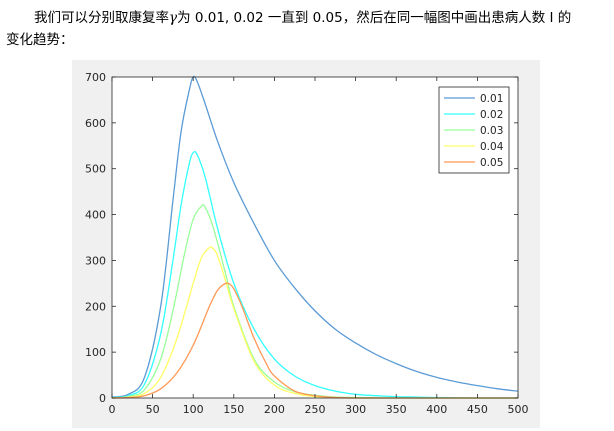  I want to click on y-tick-label: 100, so click(95, 352).